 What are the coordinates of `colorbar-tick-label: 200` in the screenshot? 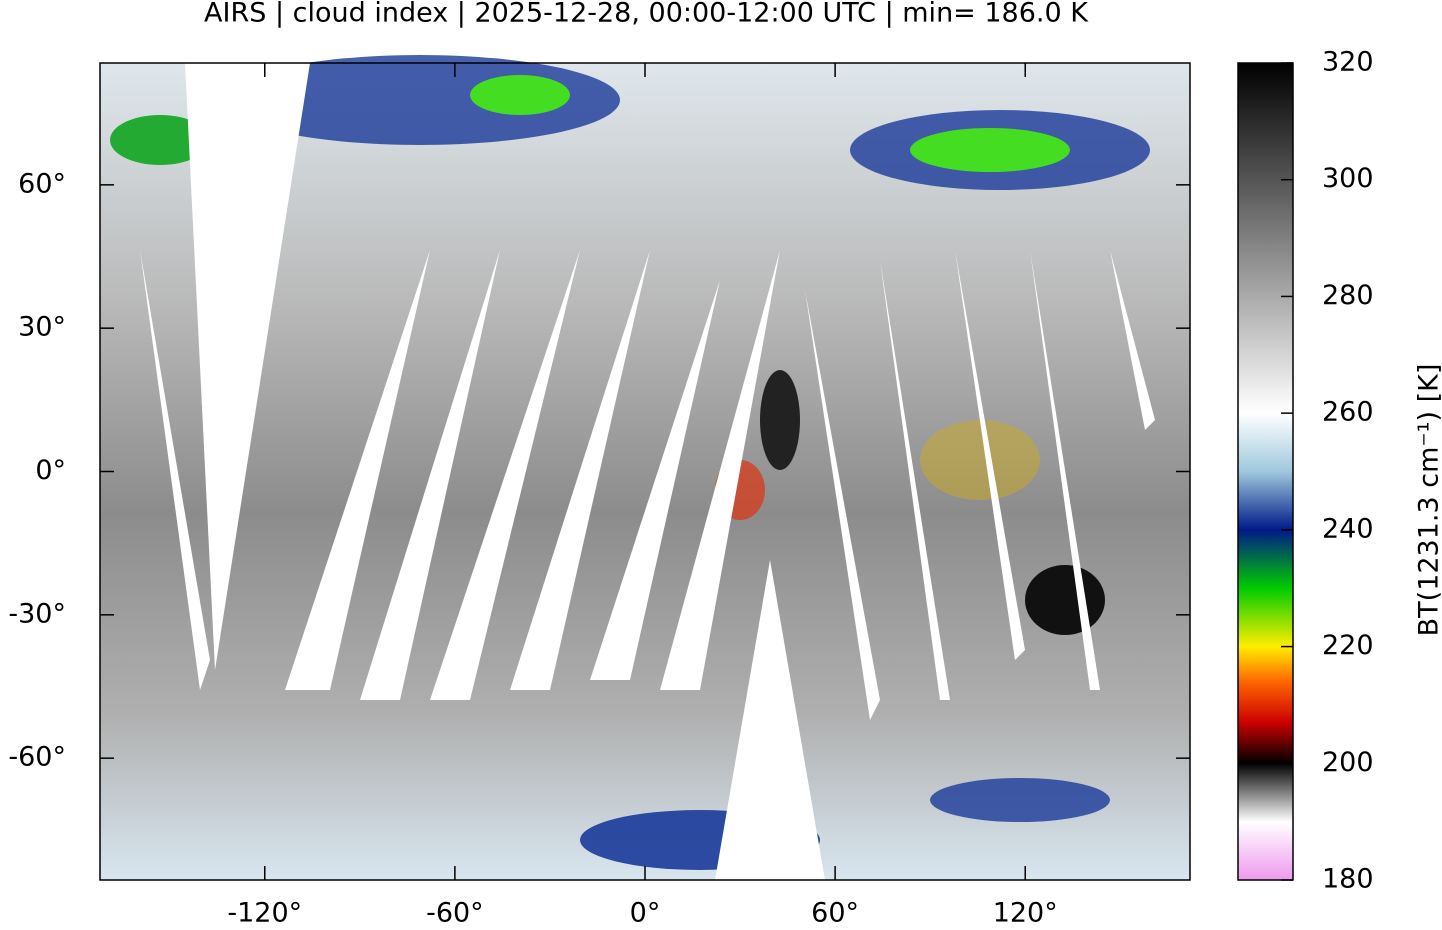 It's located at (1348, 762).